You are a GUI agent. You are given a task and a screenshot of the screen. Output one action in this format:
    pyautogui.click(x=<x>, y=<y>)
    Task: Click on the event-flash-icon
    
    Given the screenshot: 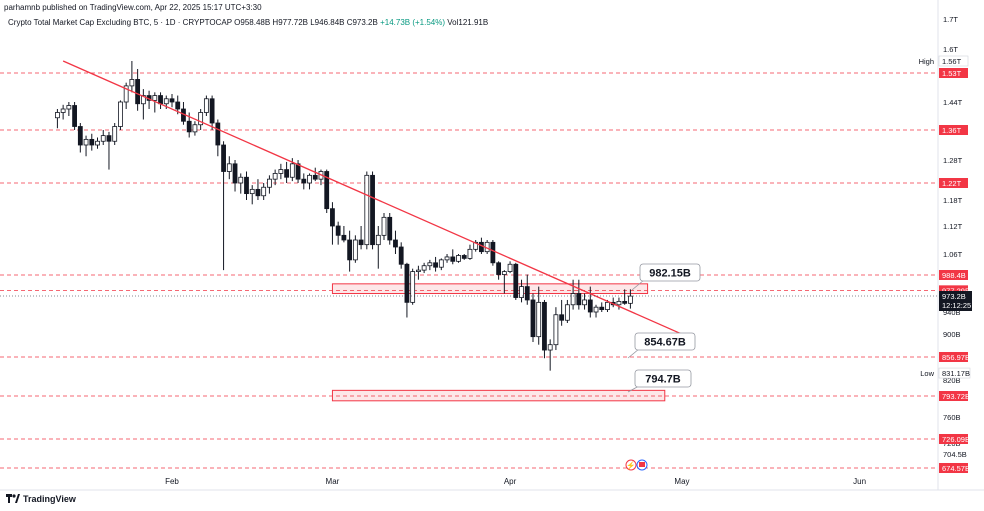 What is the action you would take?
    pyautogui.click(x=631, y=465)
    